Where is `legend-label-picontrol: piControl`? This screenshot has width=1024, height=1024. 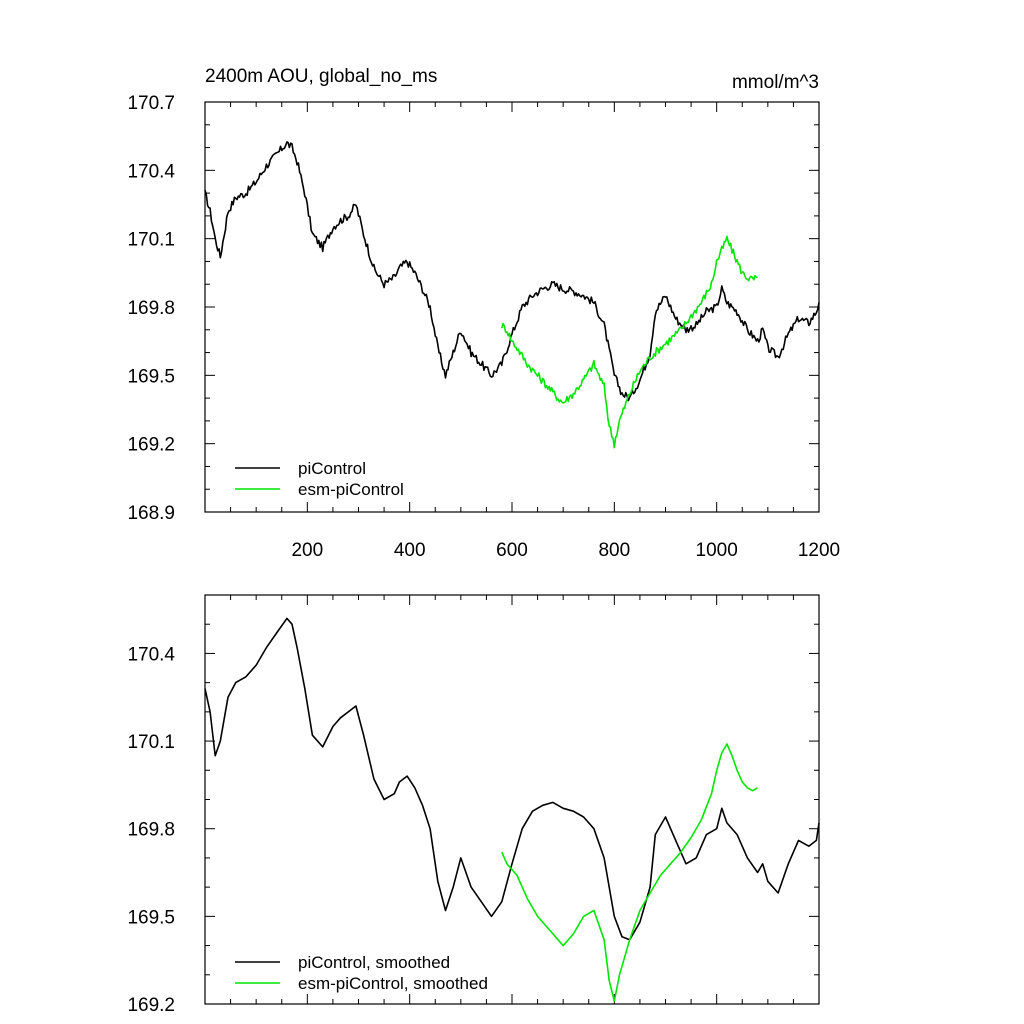 legend-label-picontrol: piControl is located at coordinates (332, 468).